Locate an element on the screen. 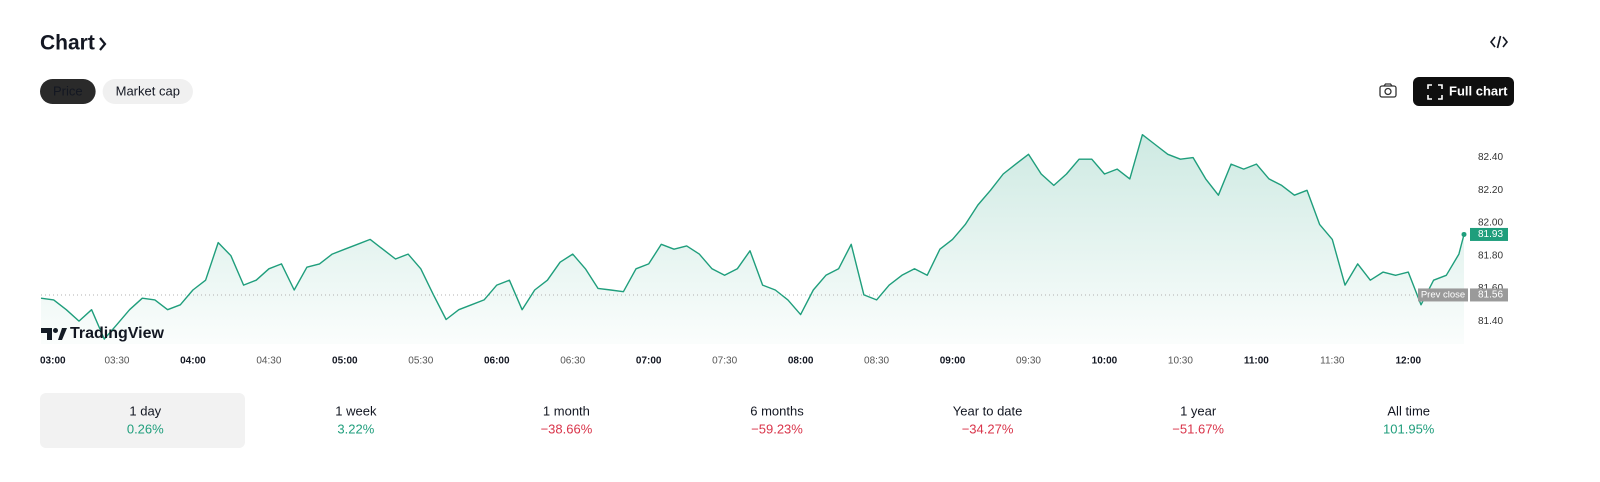 This screenshot has width=1600, height=482. prev-close-label: Prev close is located at coordinates (1443, 294).